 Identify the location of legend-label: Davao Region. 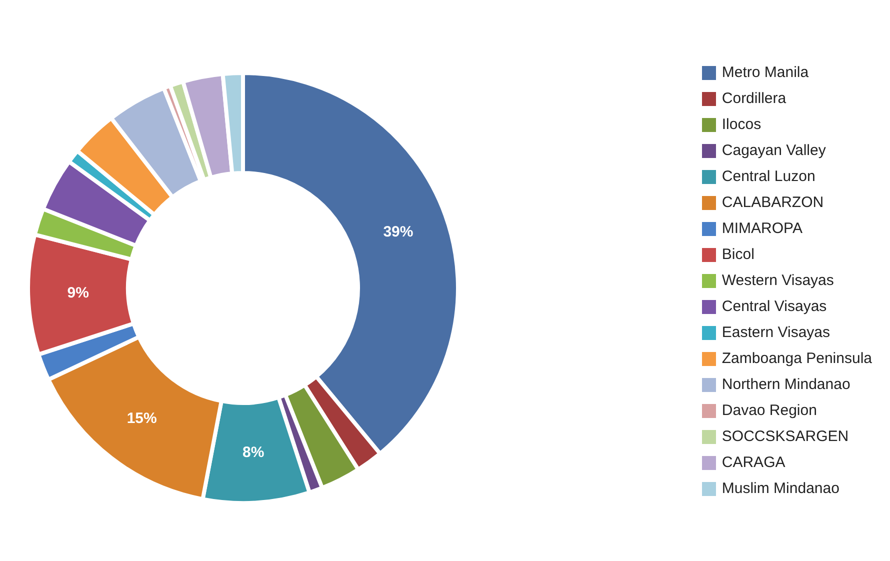
(769, 410).